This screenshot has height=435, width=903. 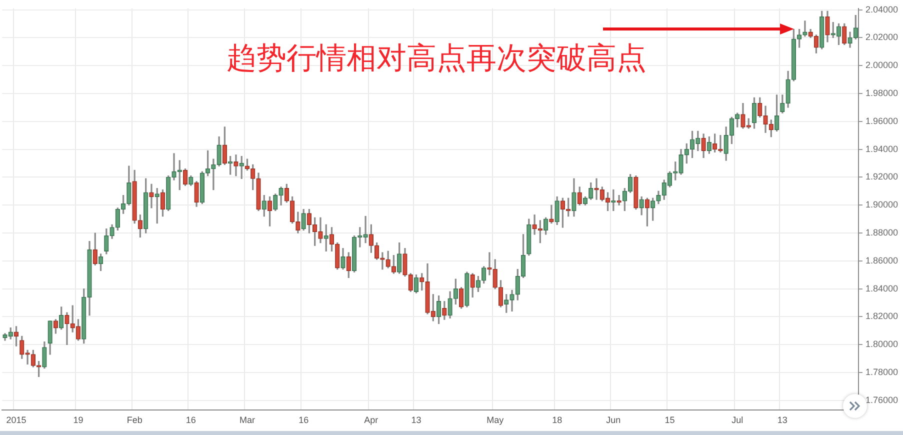 What do you see at coordinates (881, 121) in the screenshot?
I see `y-tick-label: 1.96000` at bounding box center [881, 121].